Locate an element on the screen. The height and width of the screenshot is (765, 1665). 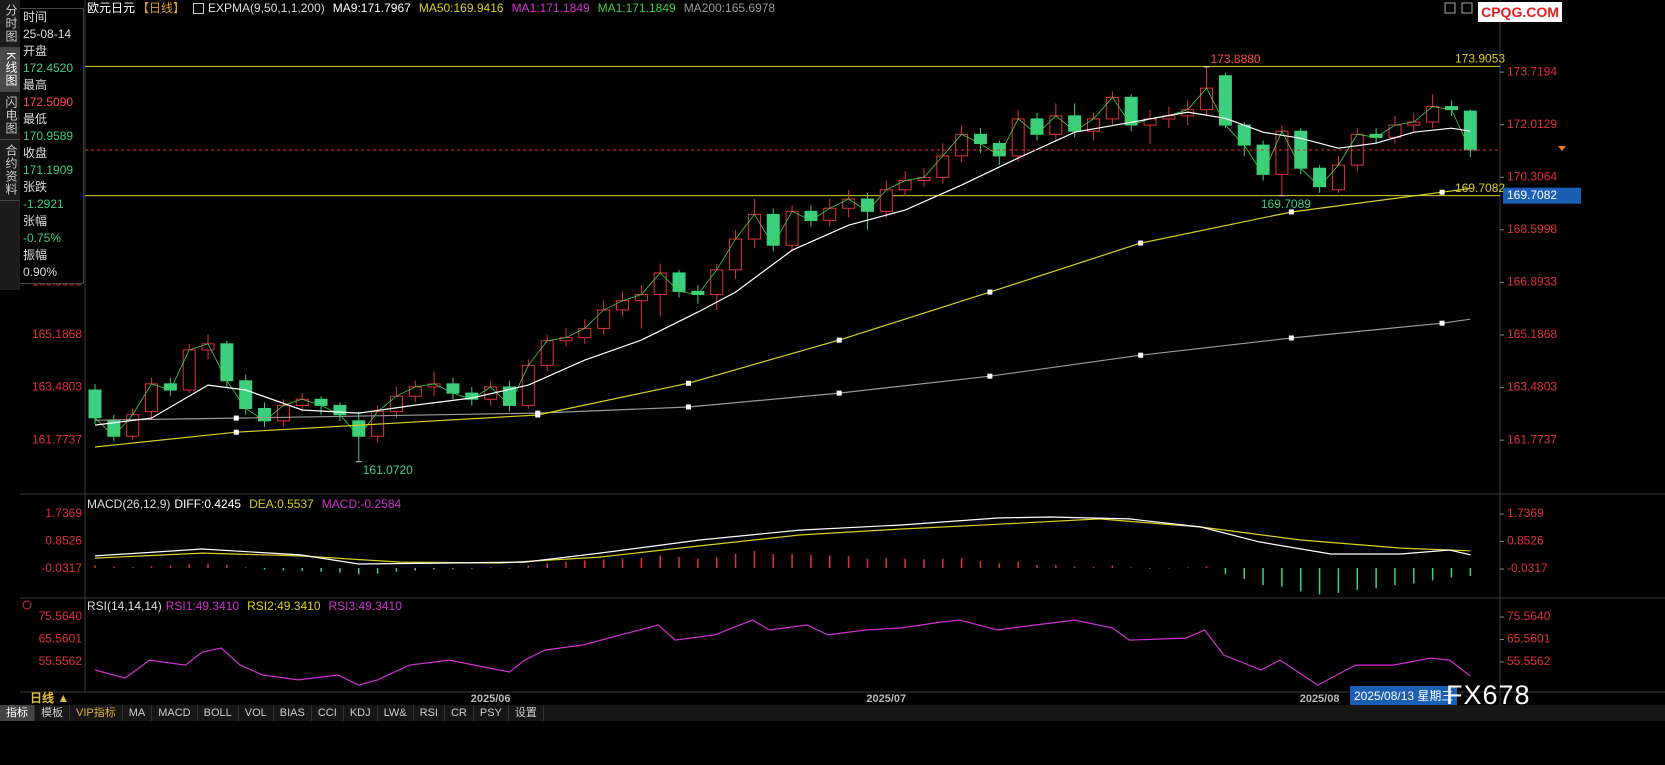
toolbar-item: BOLL is located at coordinates (218, 713).